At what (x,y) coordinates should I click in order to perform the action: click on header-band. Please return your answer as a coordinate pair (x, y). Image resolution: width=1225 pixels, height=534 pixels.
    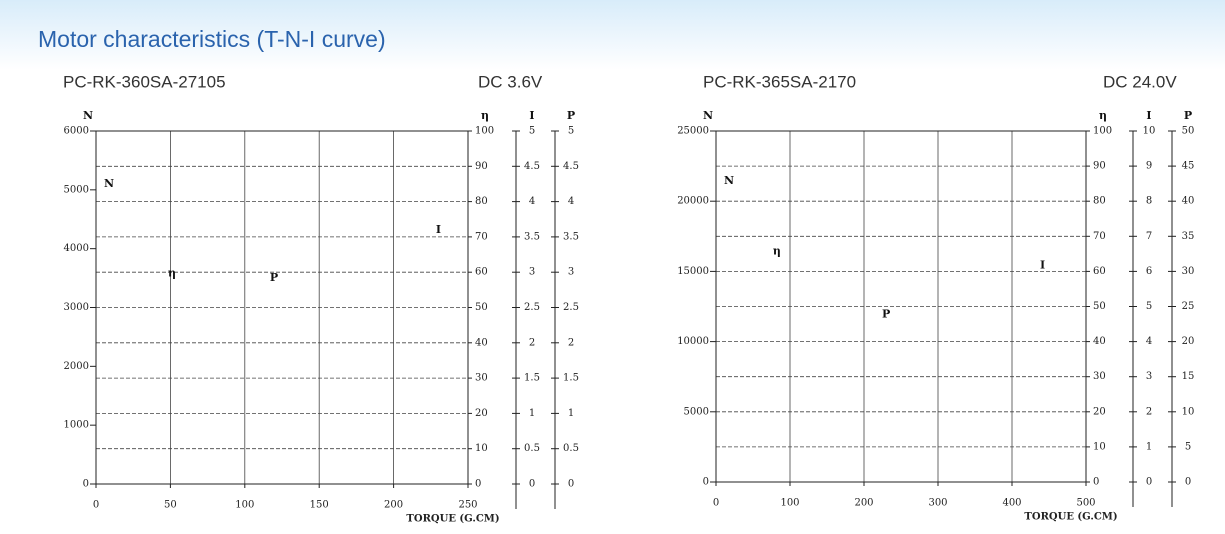
    Looking at the image, I should click on (612, 35).